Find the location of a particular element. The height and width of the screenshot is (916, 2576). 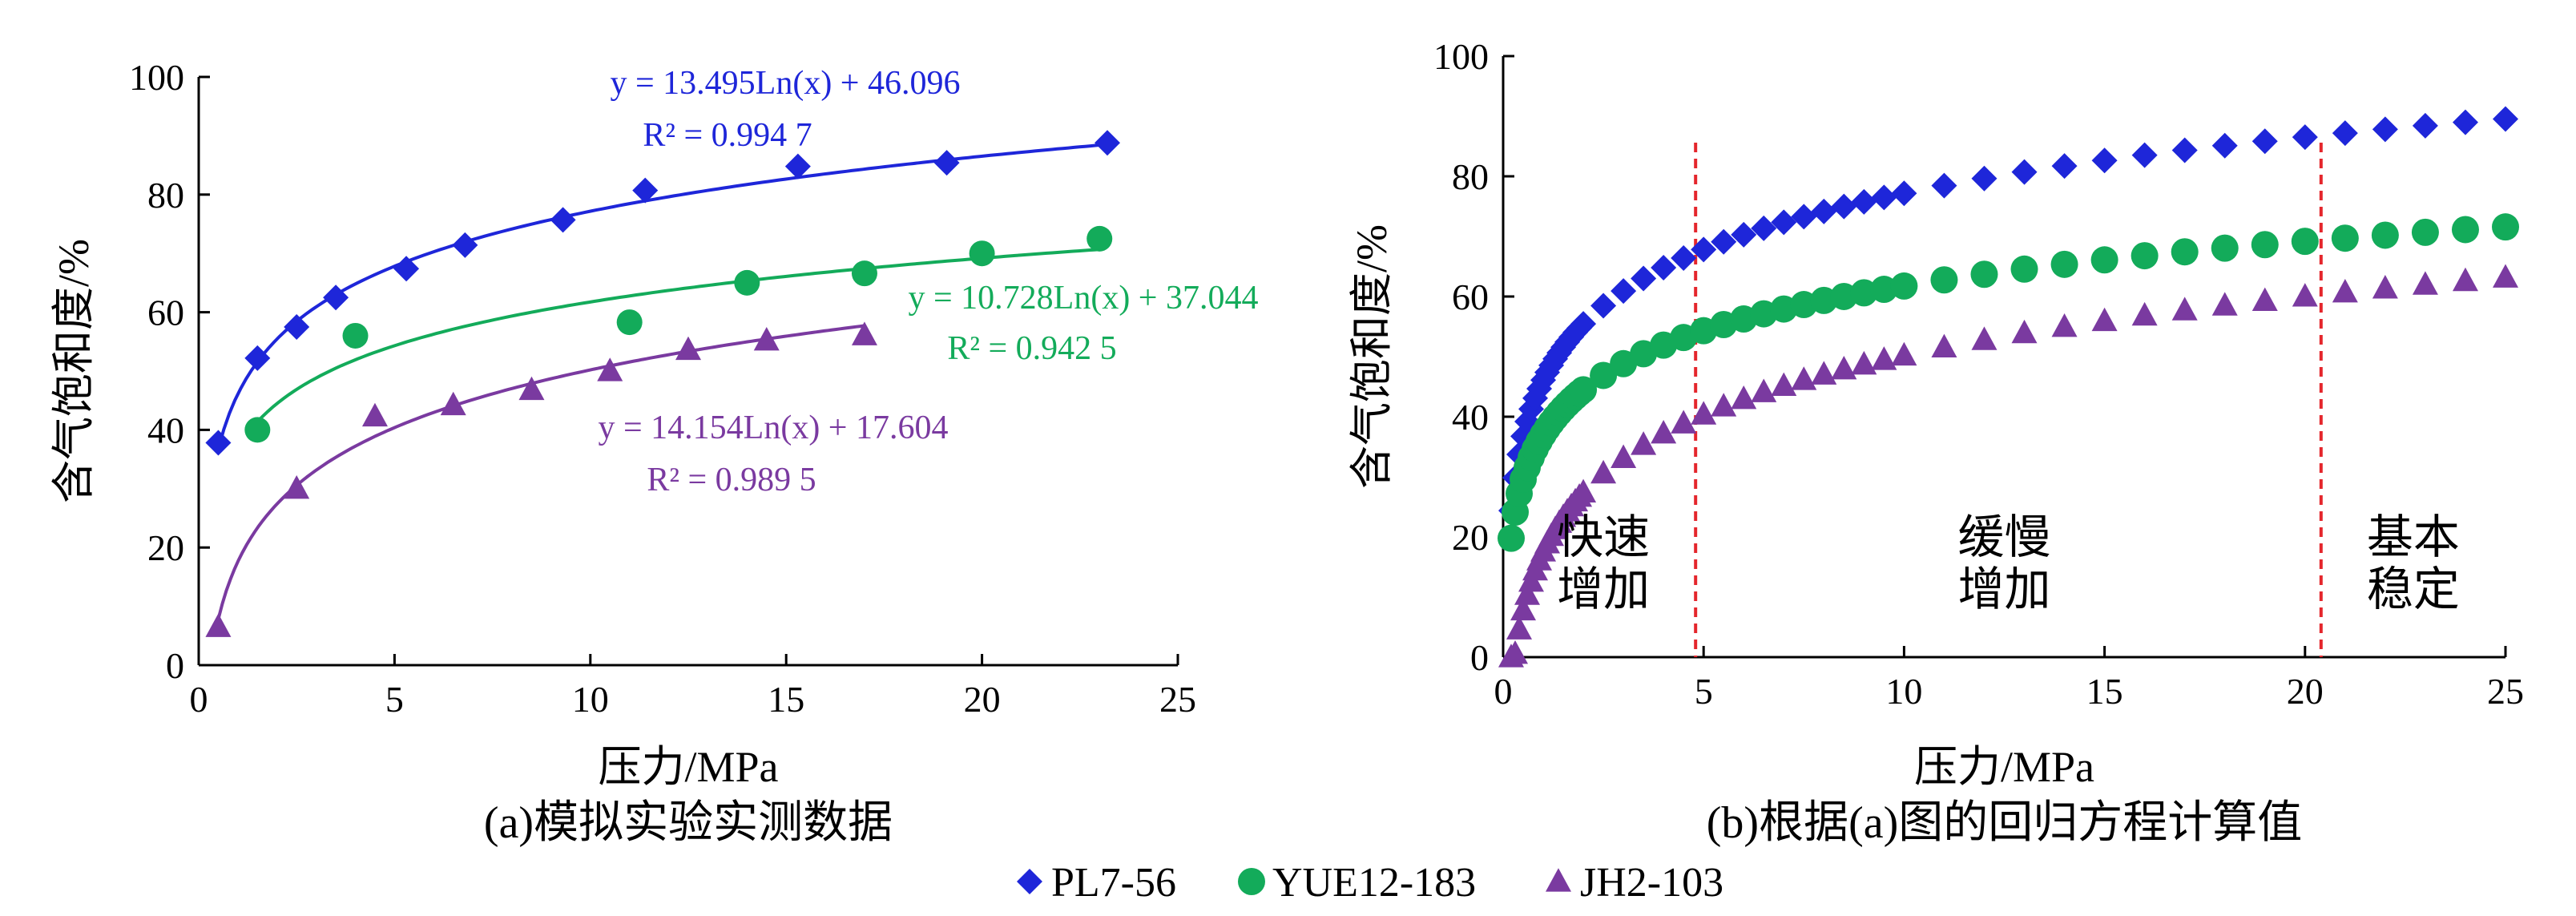

chart-b-y-tick-label: 0 is located at coordinates (1479, 657).